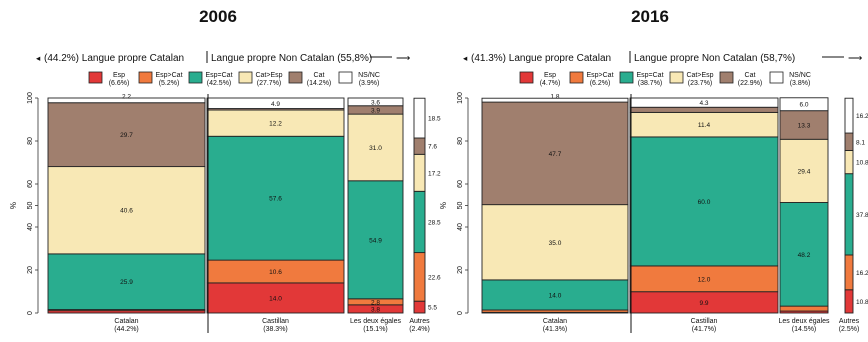 This screenshot has height=342, width=868. Describe the element at coordinates (434, 173) in the screenshot. I see `tile-value-label: 17.2` at that location.